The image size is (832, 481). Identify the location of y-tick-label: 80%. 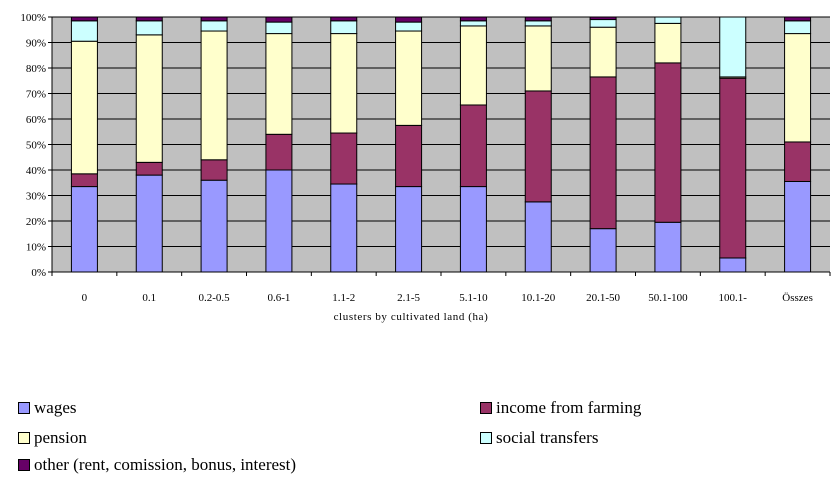
(36, 69).